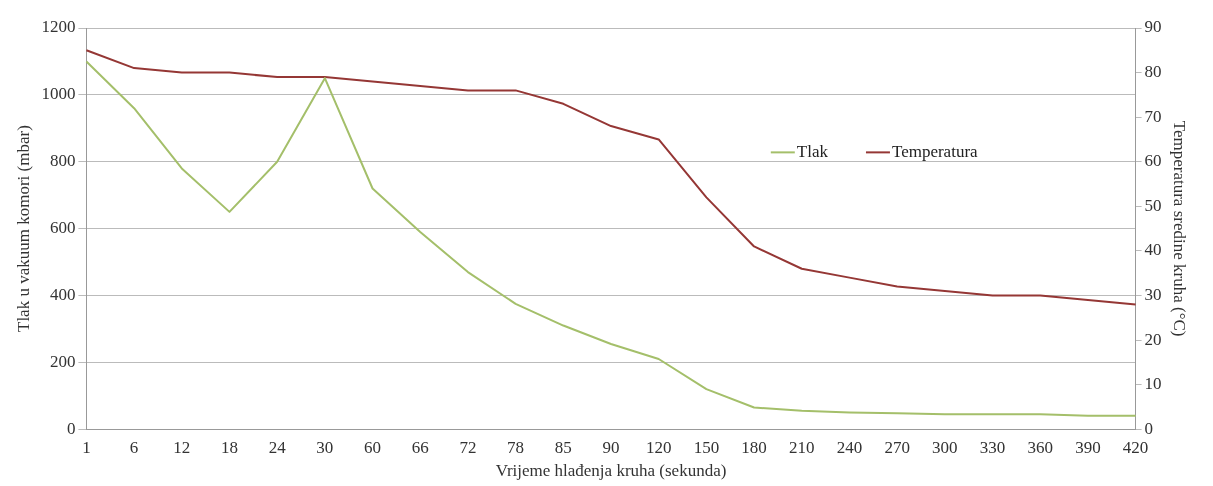  What do you see at coordinates (1180, 228) in the screenshot?
I see `y2-axis-title: Temperatura sredine kruha (°C)` at bounding box center [1180, 228].